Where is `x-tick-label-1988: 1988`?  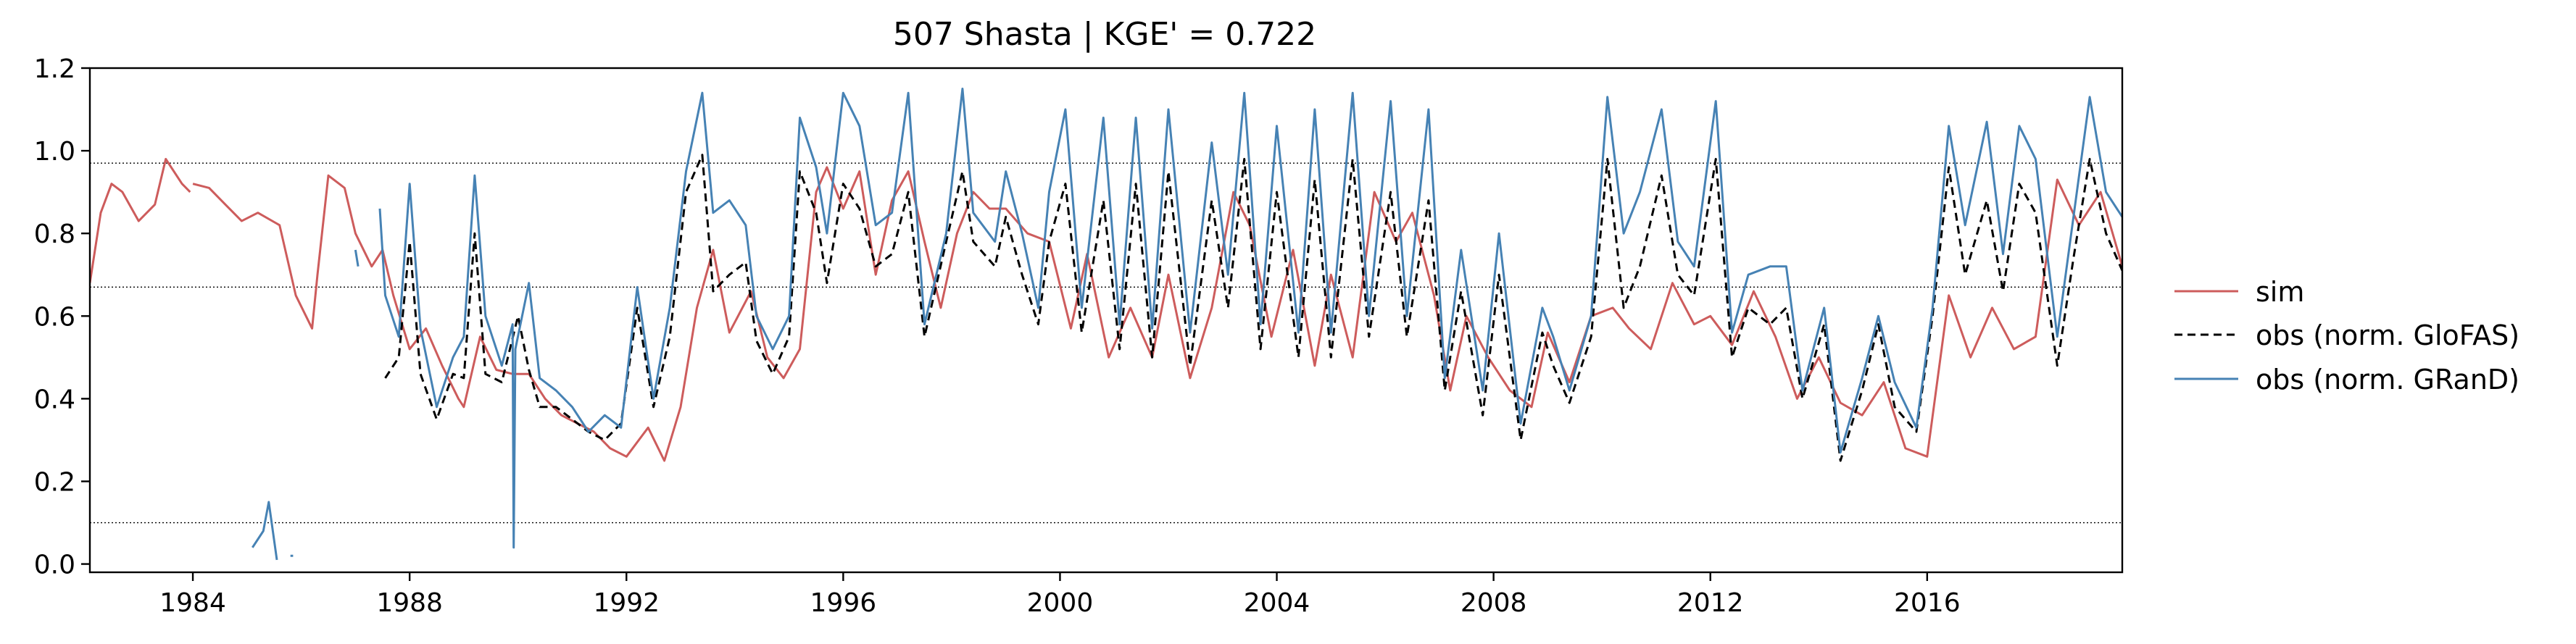
x-tick-label-1988: 1988 is located at coordinates (409, 603).